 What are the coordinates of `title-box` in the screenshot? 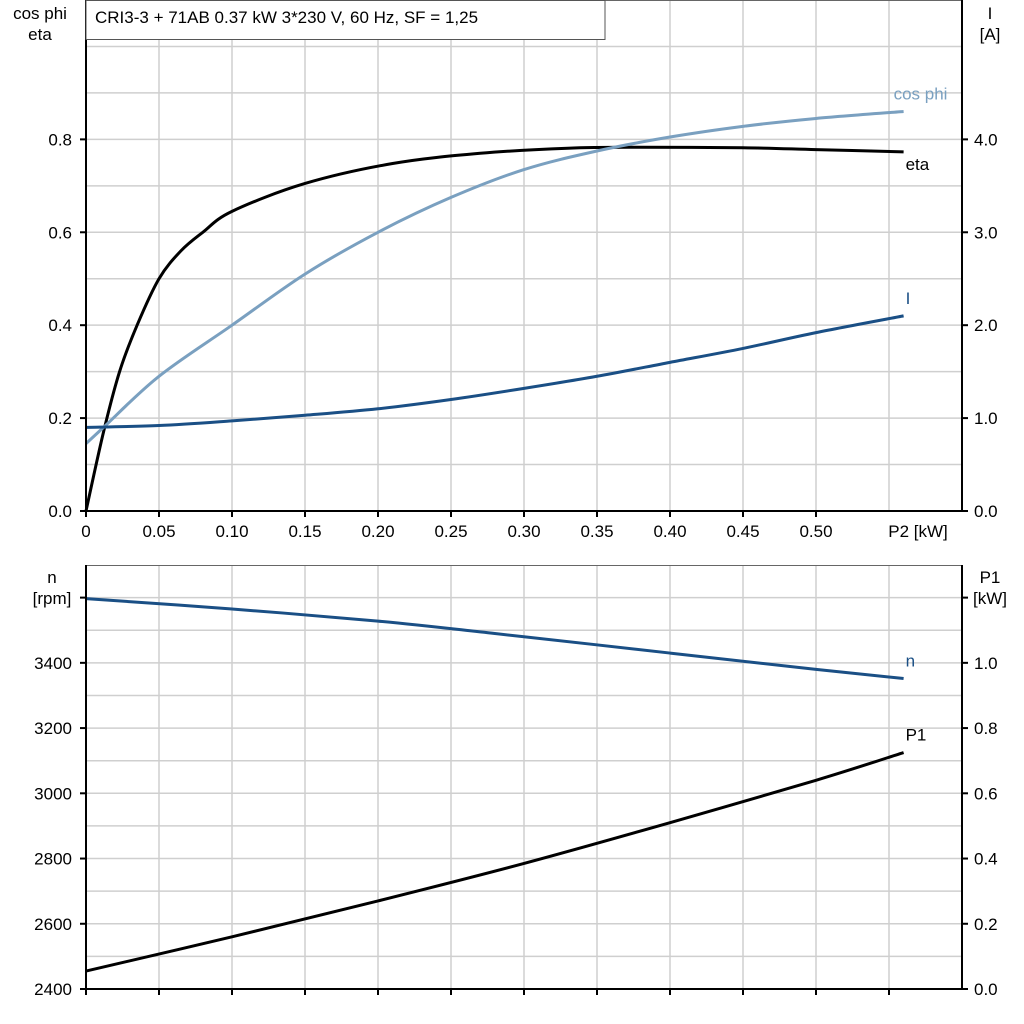 It's located at (345, 20).